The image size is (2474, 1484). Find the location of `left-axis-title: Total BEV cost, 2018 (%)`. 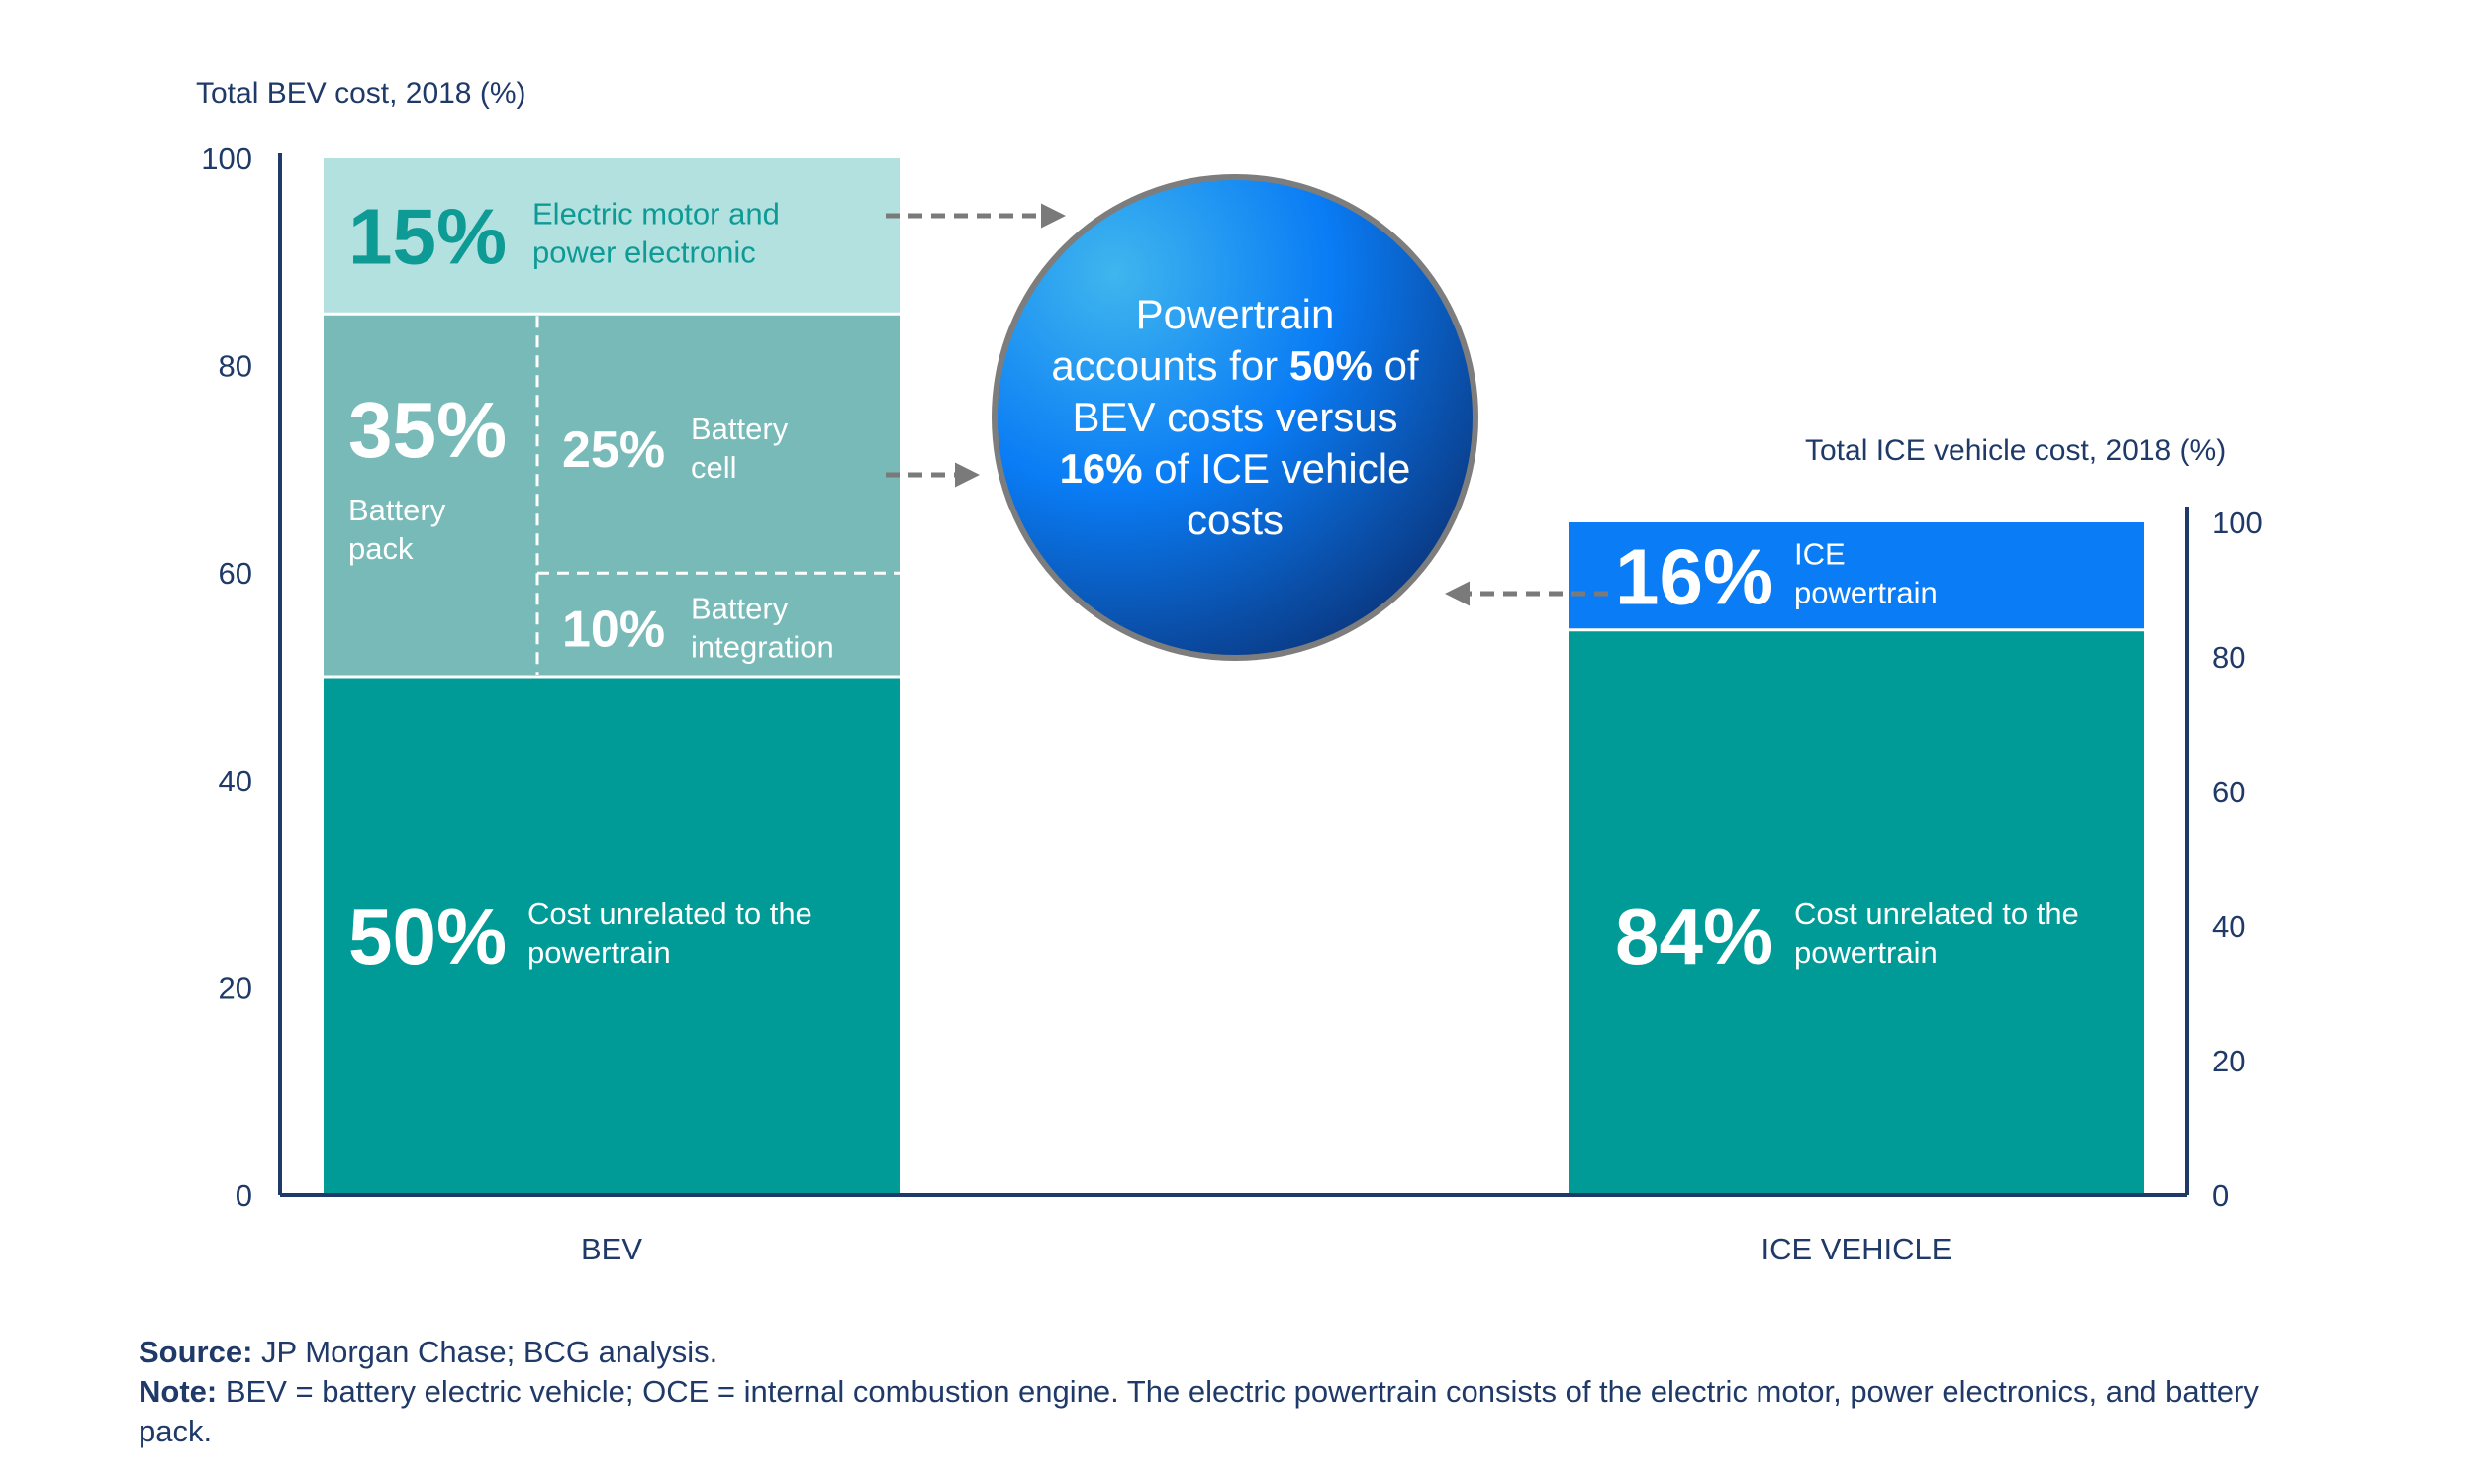

left-axis-title: Total BEV cost, 2018 (%) is located at coordinates (361, 93).